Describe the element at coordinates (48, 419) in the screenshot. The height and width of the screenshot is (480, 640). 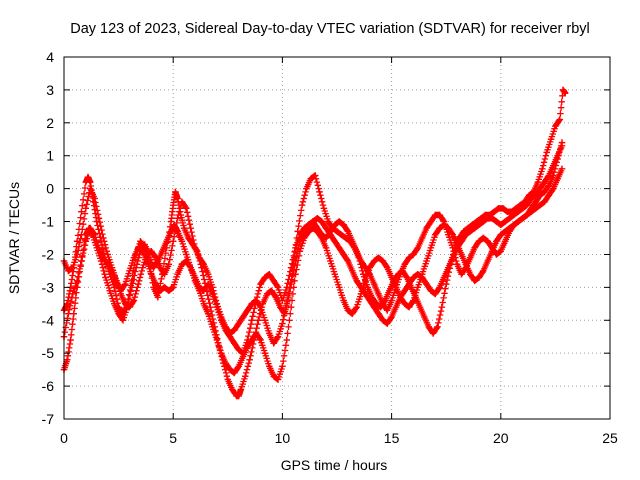
I see `y-tick-label: -7` at that location.